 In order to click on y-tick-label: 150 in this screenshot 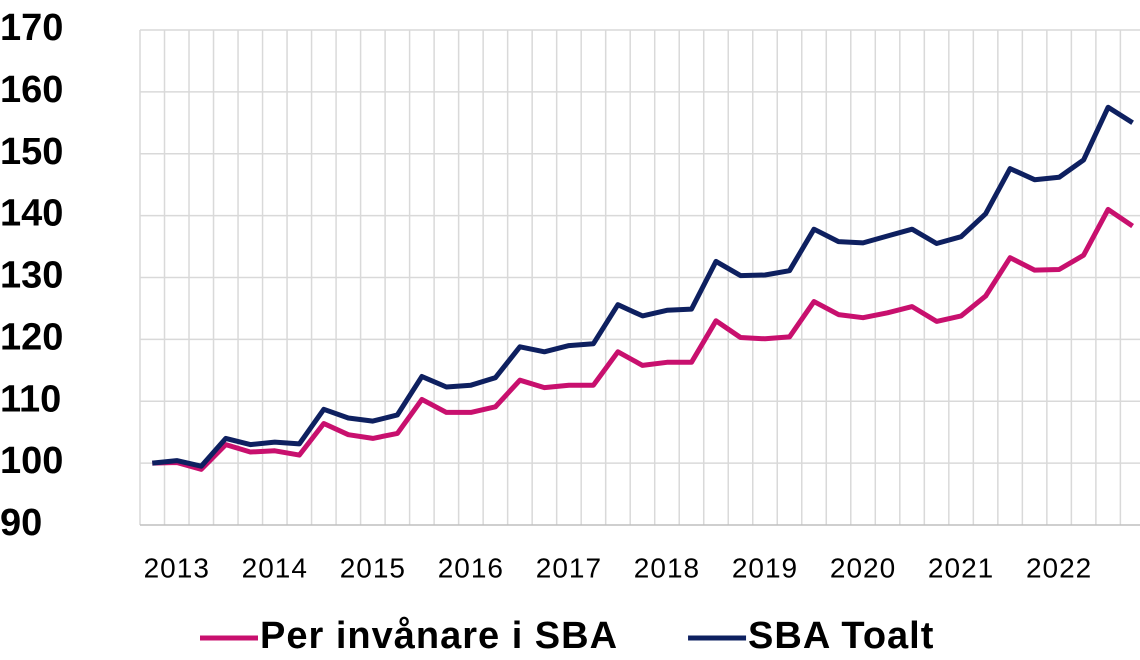, I will do `click(31, 152)`.